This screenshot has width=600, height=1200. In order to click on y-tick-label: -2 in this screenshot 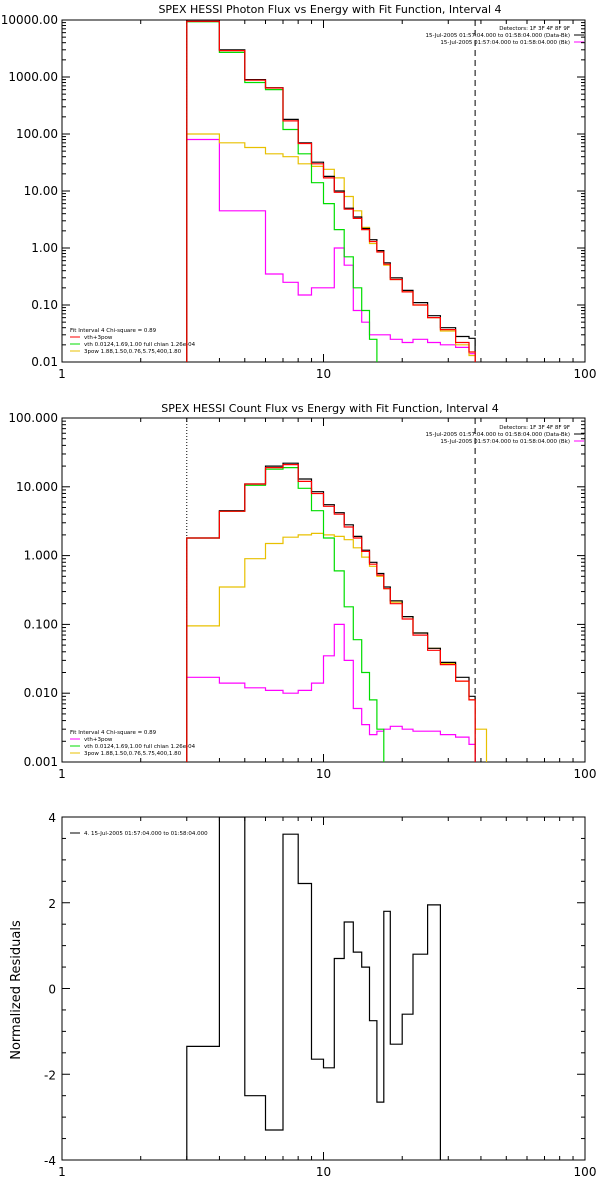, I will do `click(50, 1075)`.